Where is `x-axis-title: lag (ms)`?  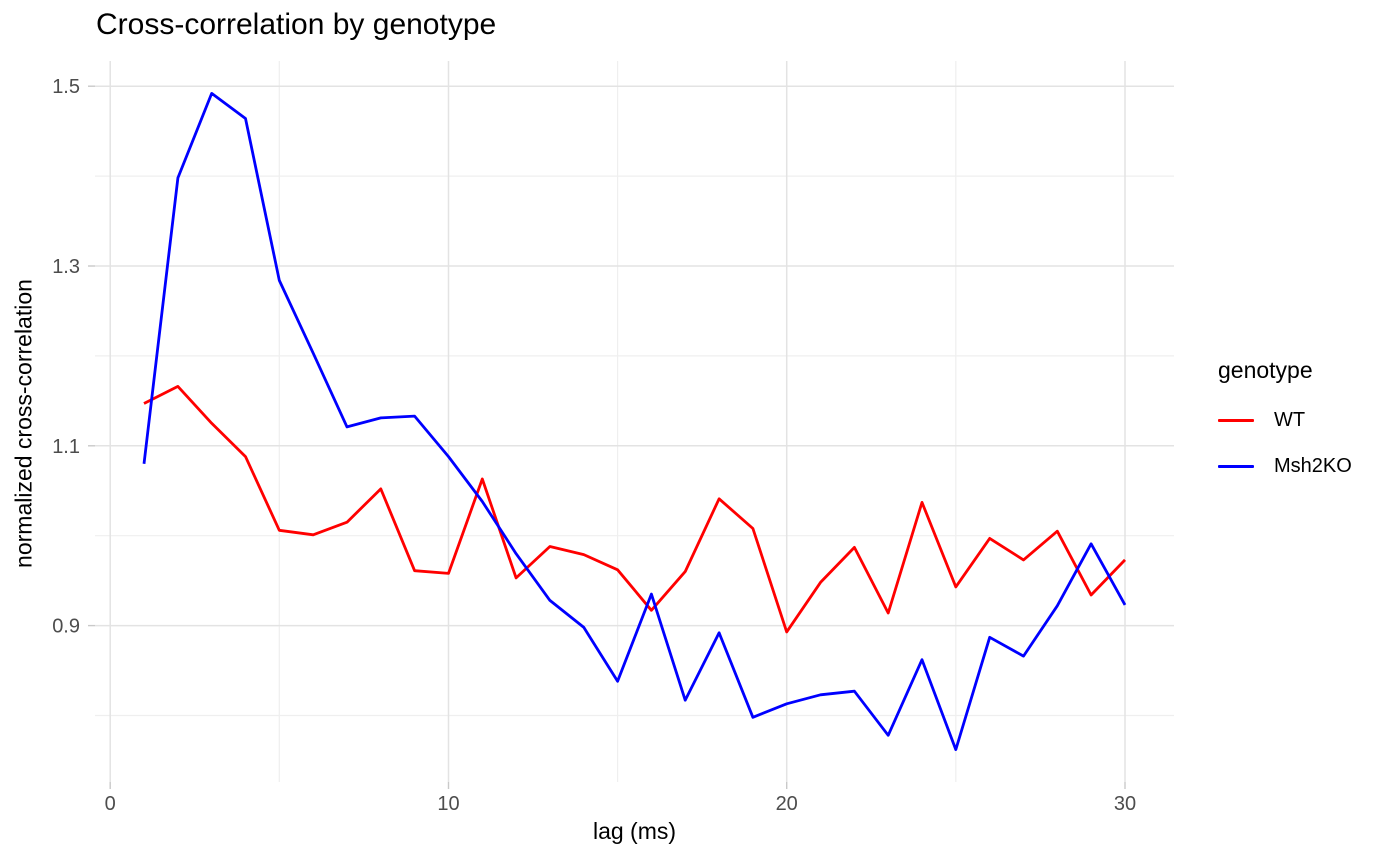 x-axis-title: lag (ms) is located at coordinates (634, 831).